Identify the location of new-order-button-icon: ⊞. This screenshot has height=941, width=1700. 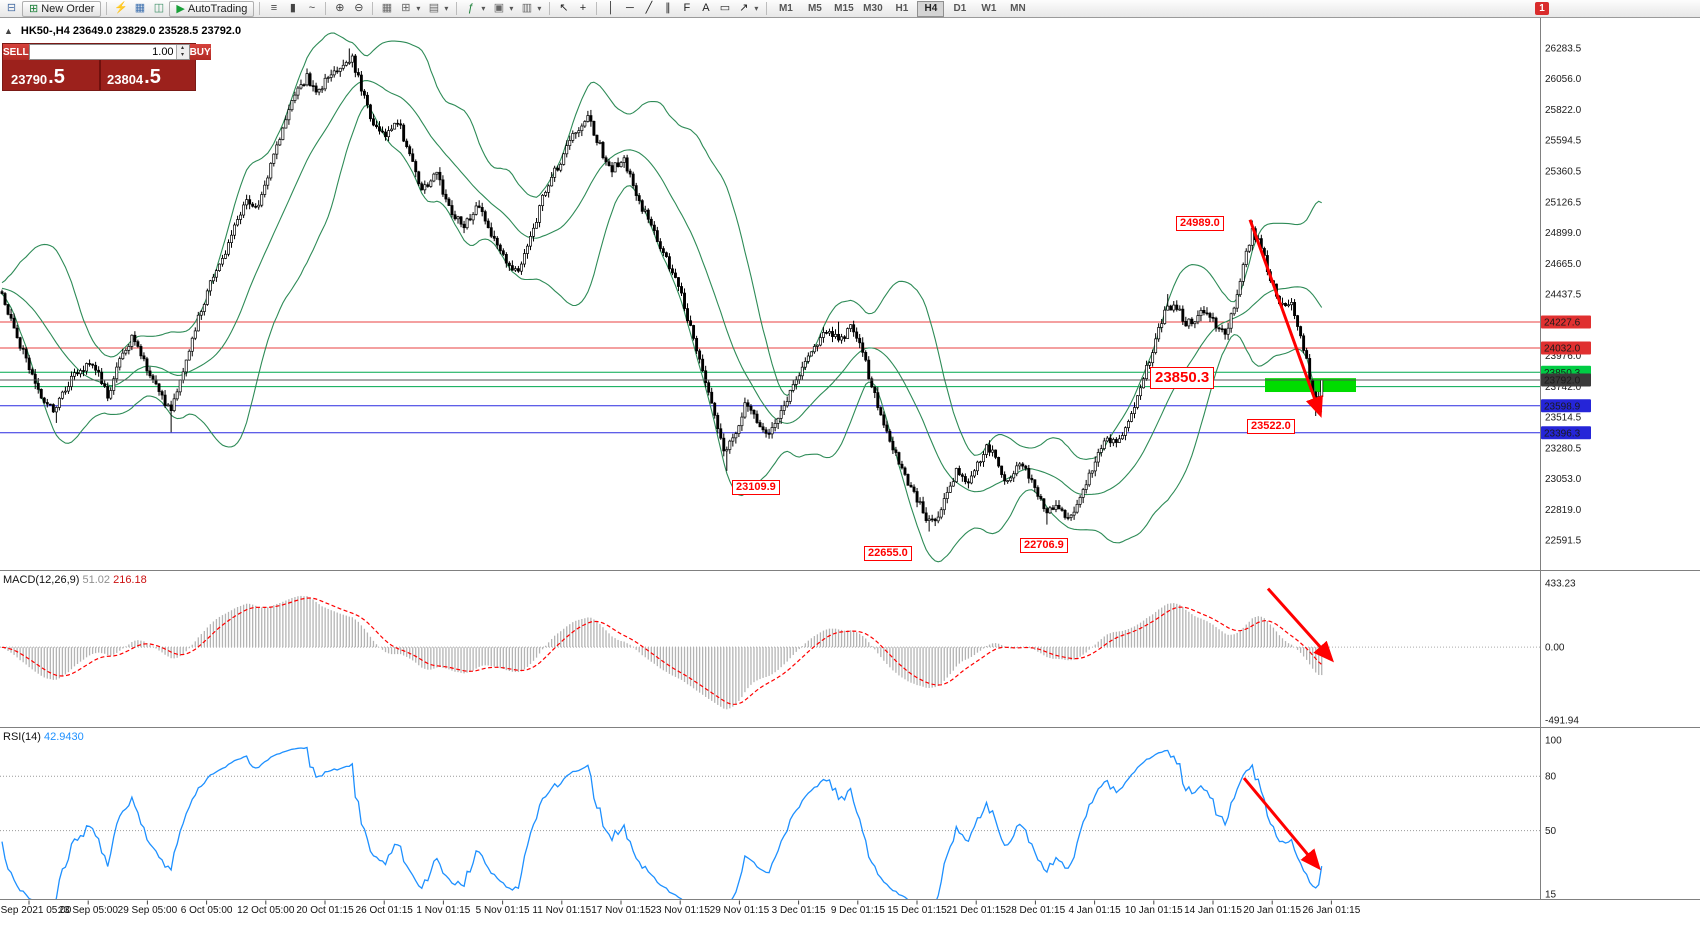
(34, 9).